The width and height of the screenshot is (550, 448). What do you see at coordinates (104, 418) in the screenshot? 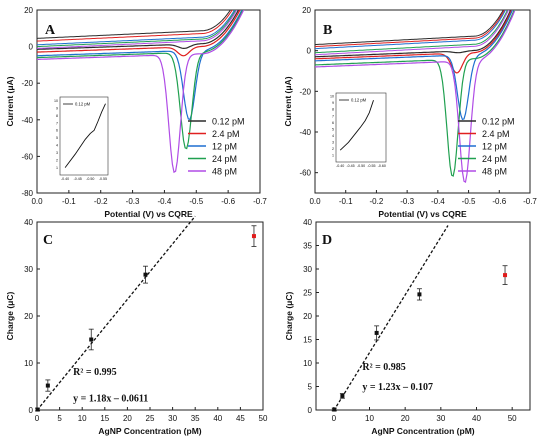
I see `x-tick-label: 15` at bounding box center [104, 418].